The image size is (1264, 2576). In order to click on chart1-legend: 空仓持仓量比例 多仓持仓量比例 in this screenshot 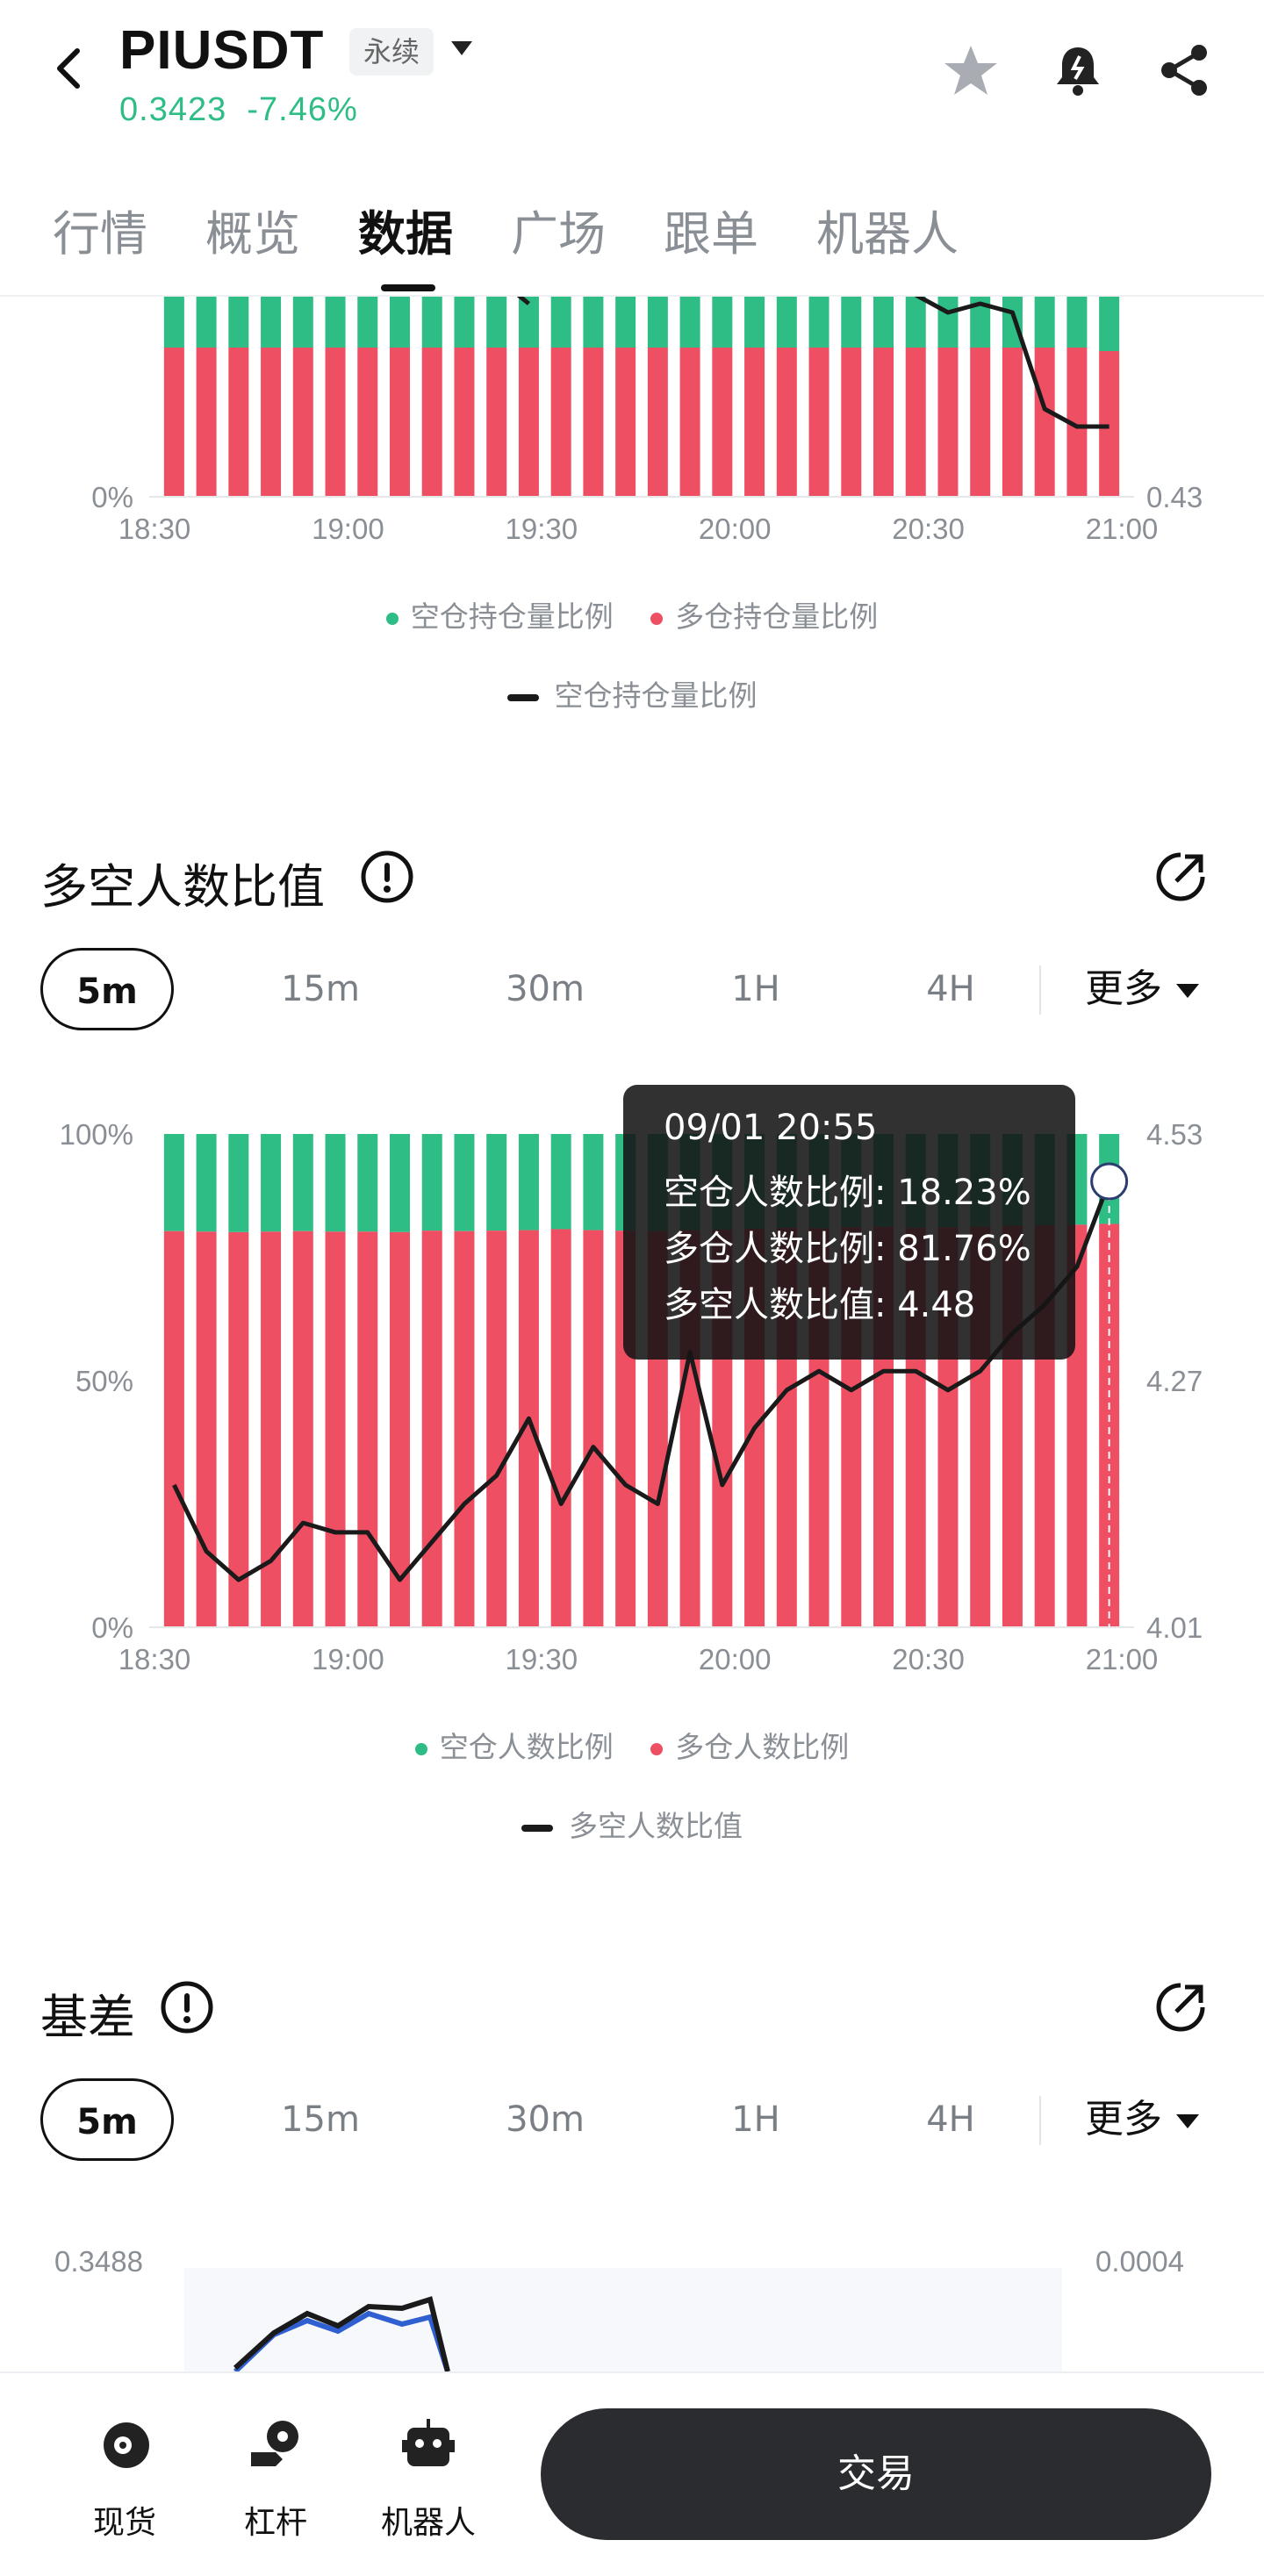, I will do `click(632, 614)`.